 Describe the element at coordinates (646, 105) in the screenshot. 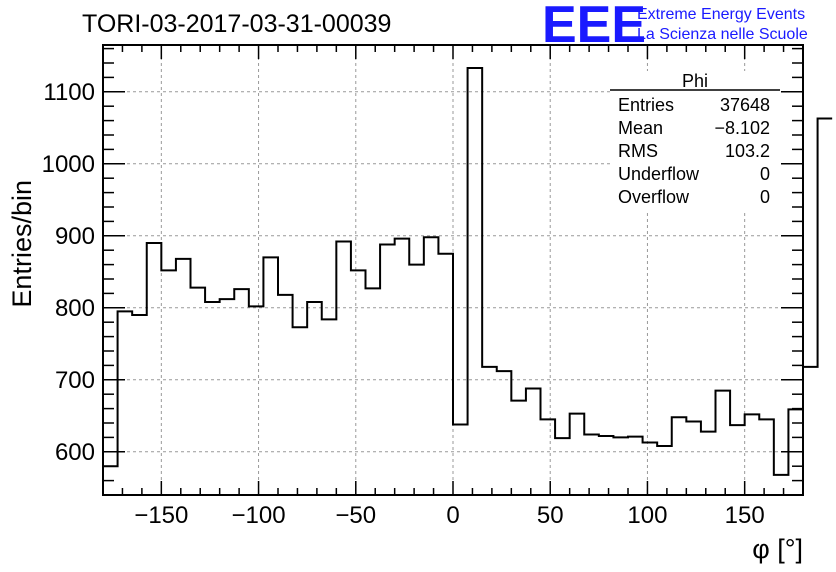

I see `stats-entries-label: Entries` at that location.